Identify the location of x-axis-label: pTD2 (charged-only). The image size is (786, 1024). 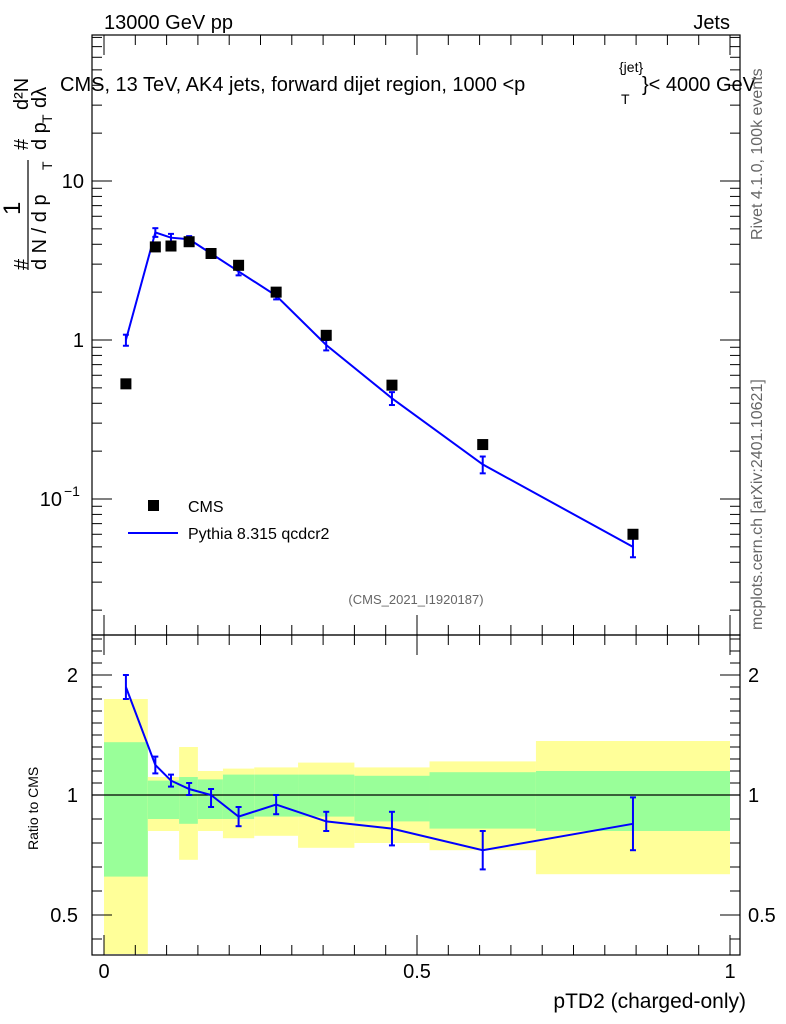
(649, 1001).